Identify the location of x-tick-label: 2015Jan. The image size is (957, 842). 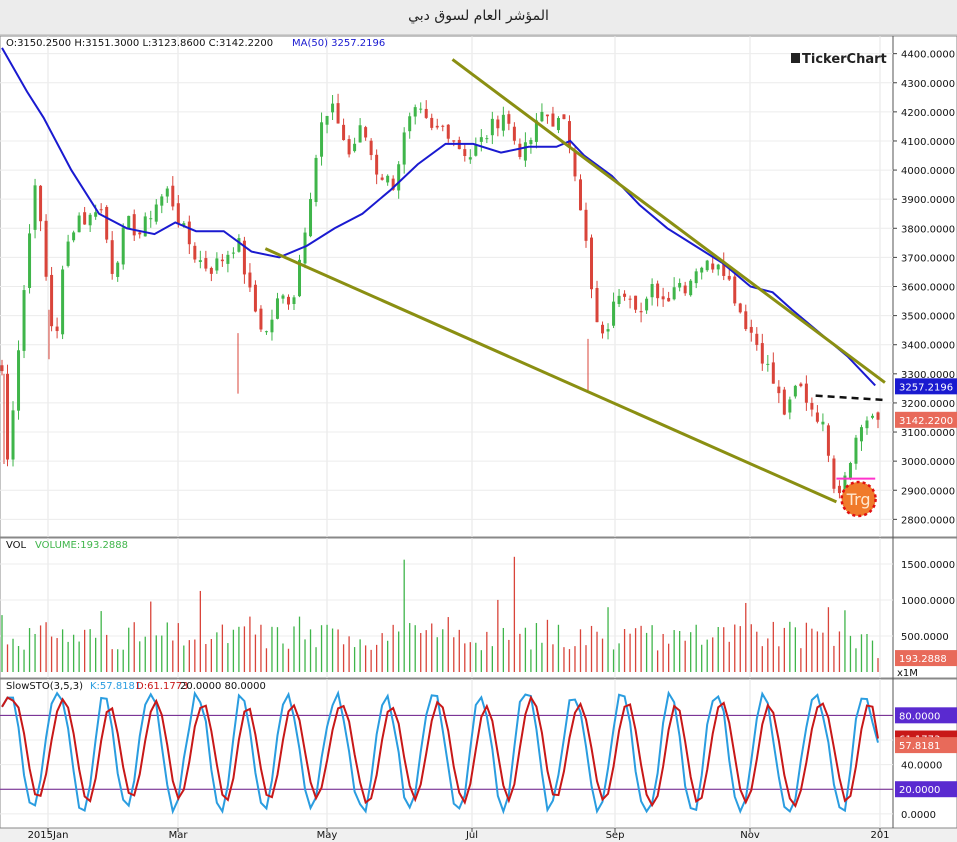
(48, 835).